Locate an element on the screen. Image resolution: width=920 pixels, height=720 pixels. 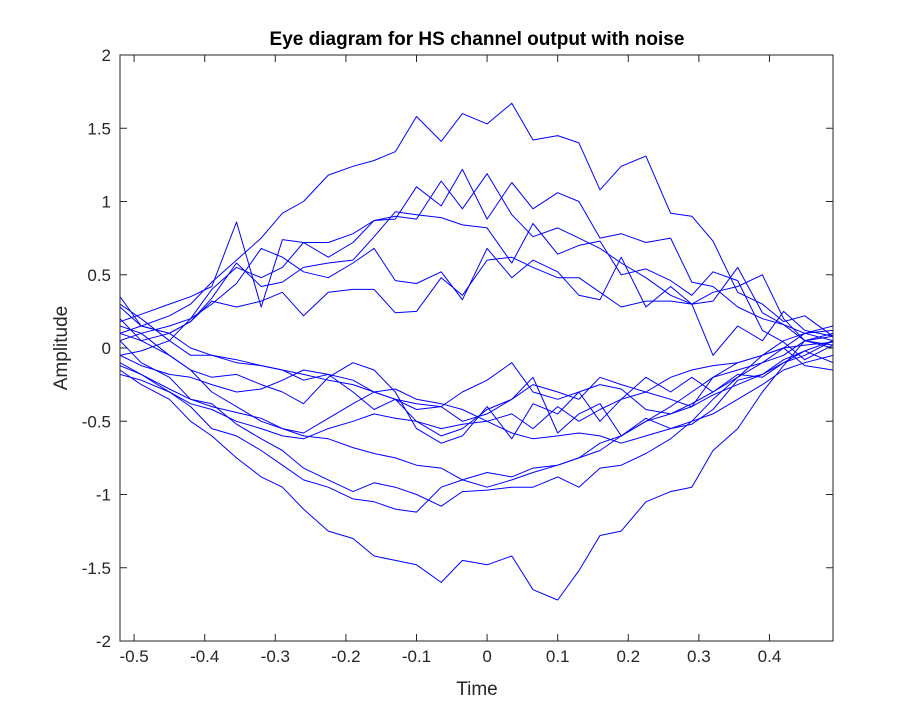
x-tick-label: 0.2 is located at coordinates (628, 656).